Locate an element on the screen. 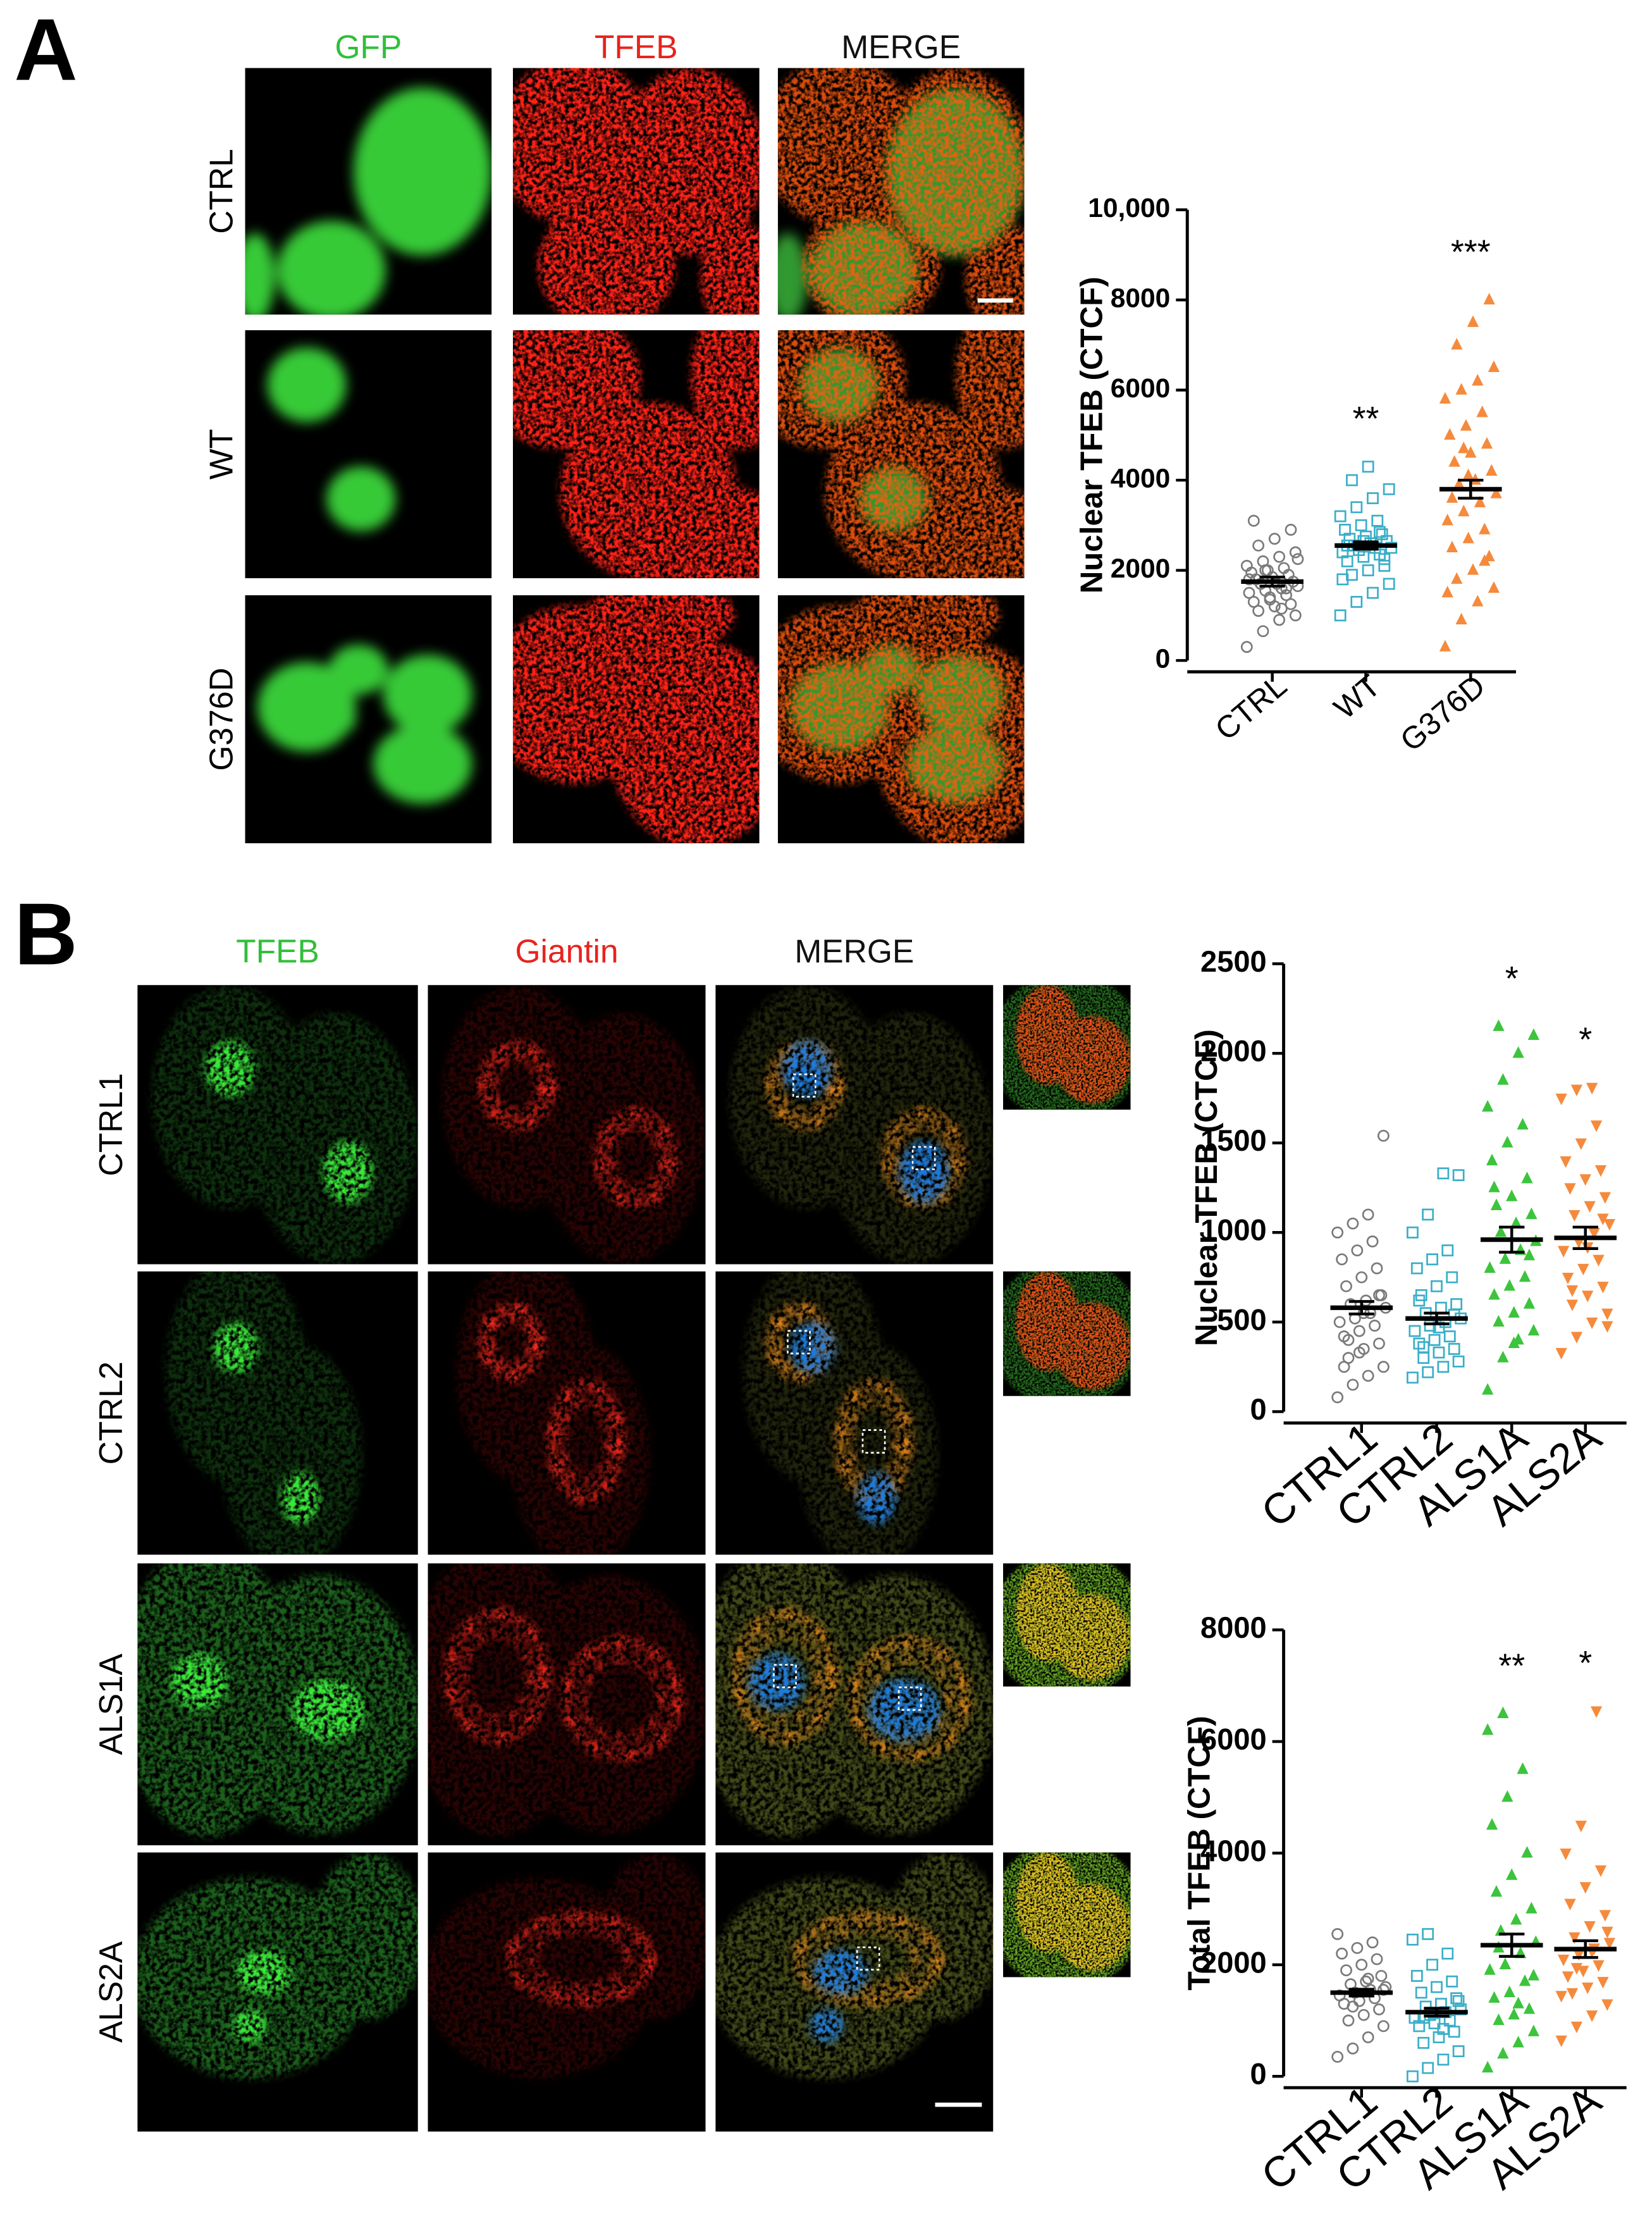  golgi is located at coordinates (564, 1685).